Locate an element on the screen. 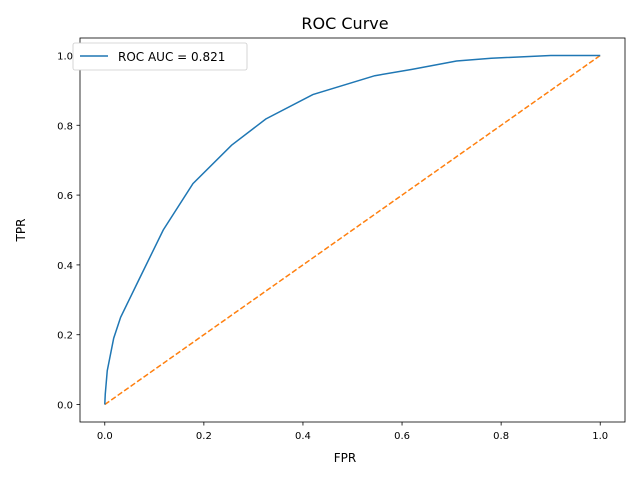 Image resolution: width=640 pixels, height=484 pixels. x-axis-label: FPR is located at coordinates (345, 458).